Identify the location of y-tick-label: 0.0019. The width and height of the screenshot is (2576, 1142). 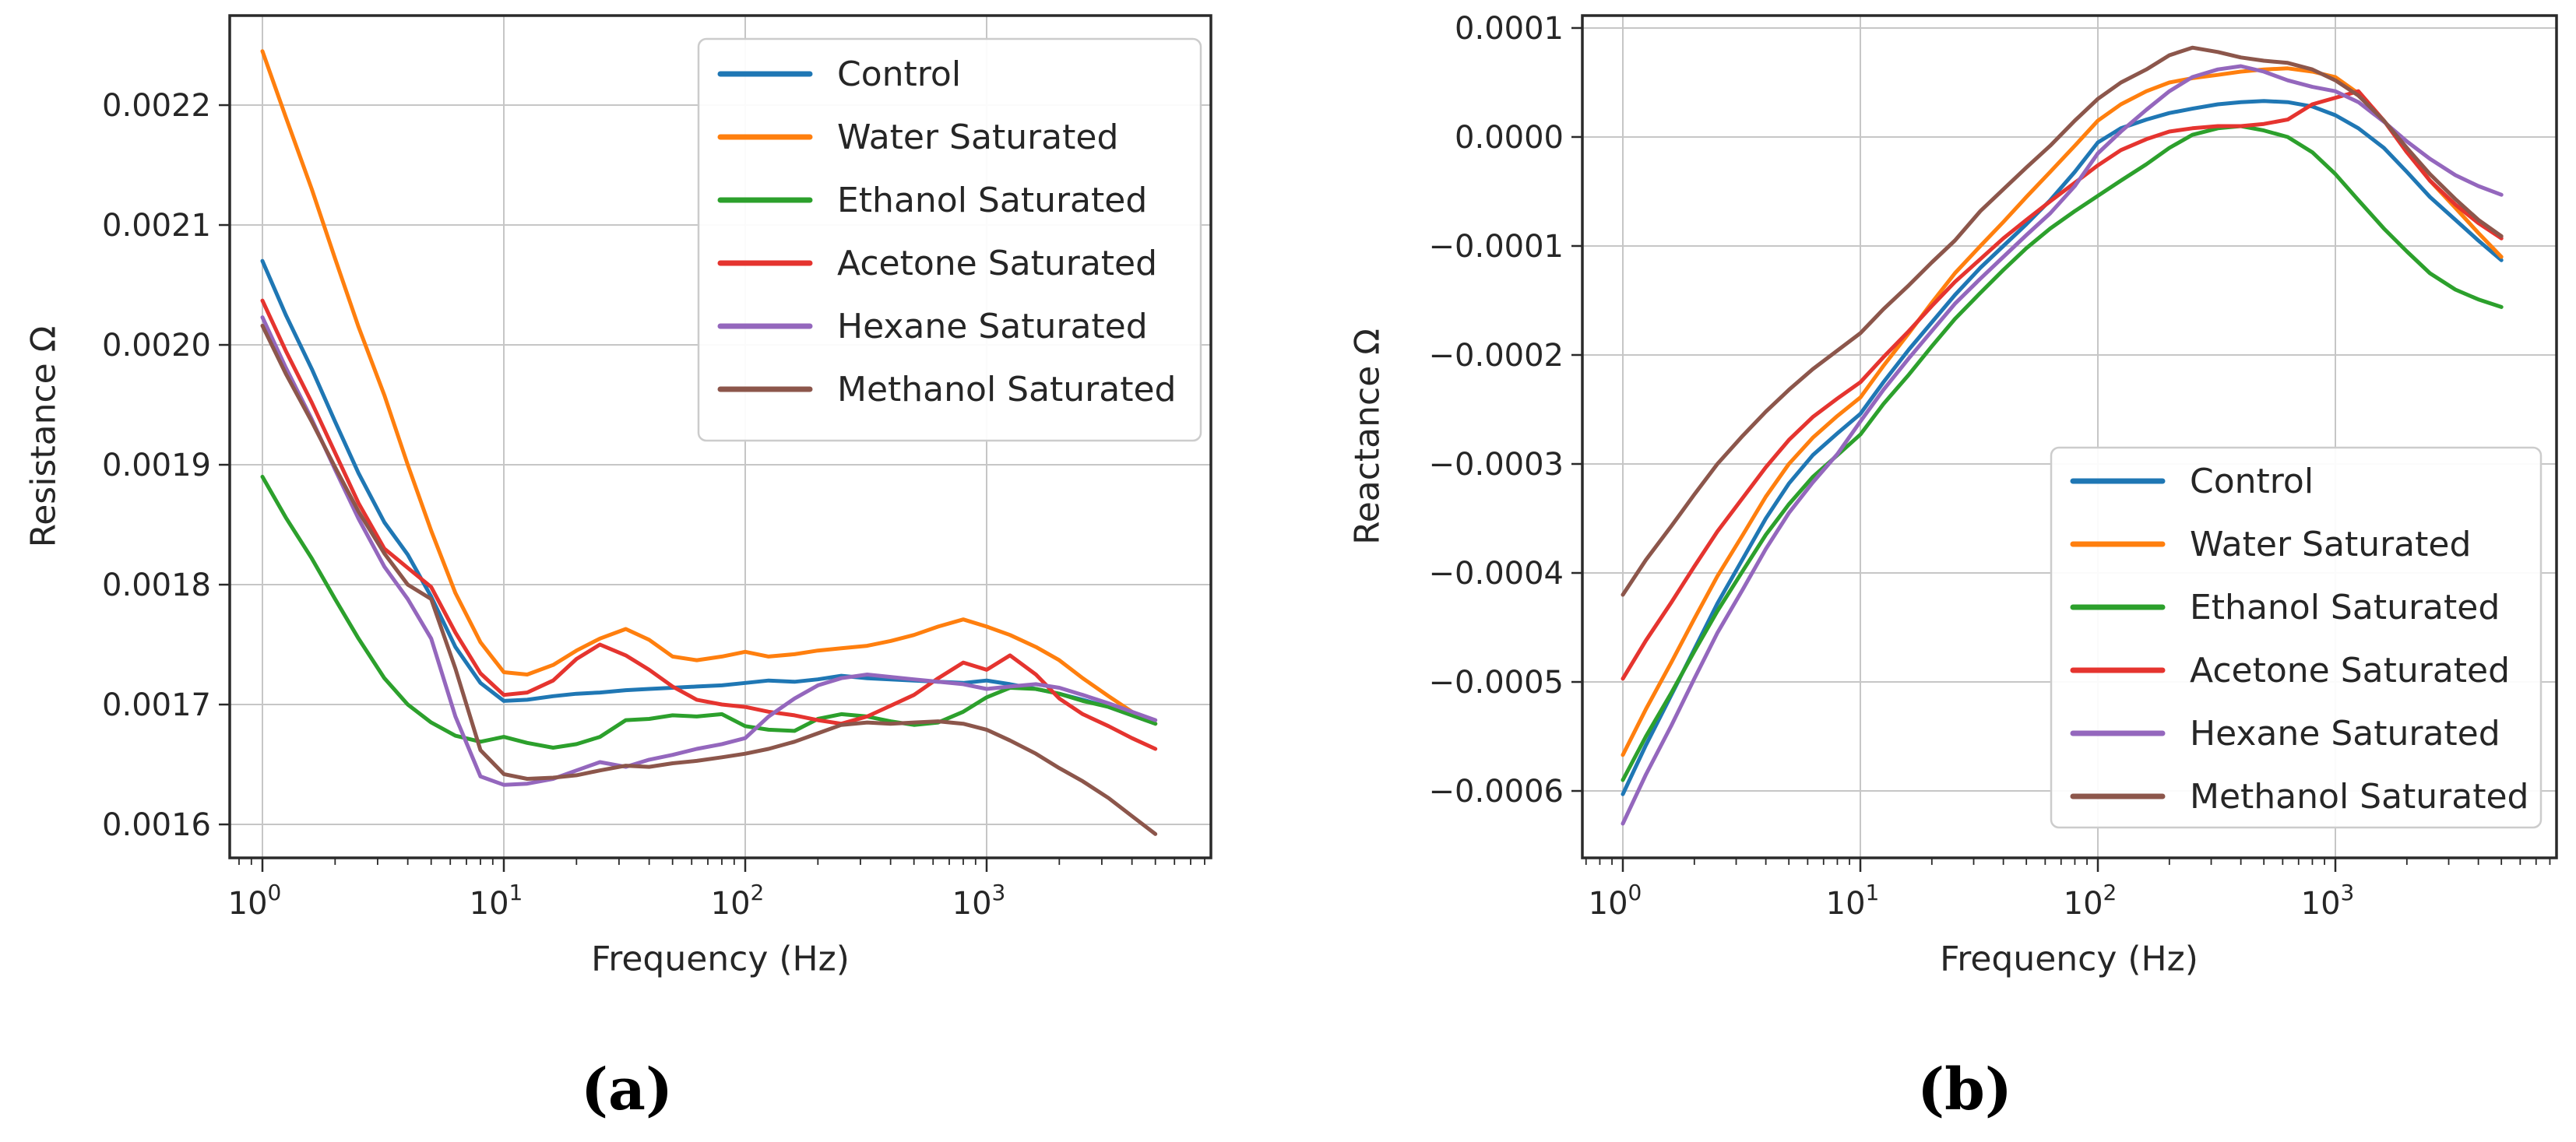
(156, 465).